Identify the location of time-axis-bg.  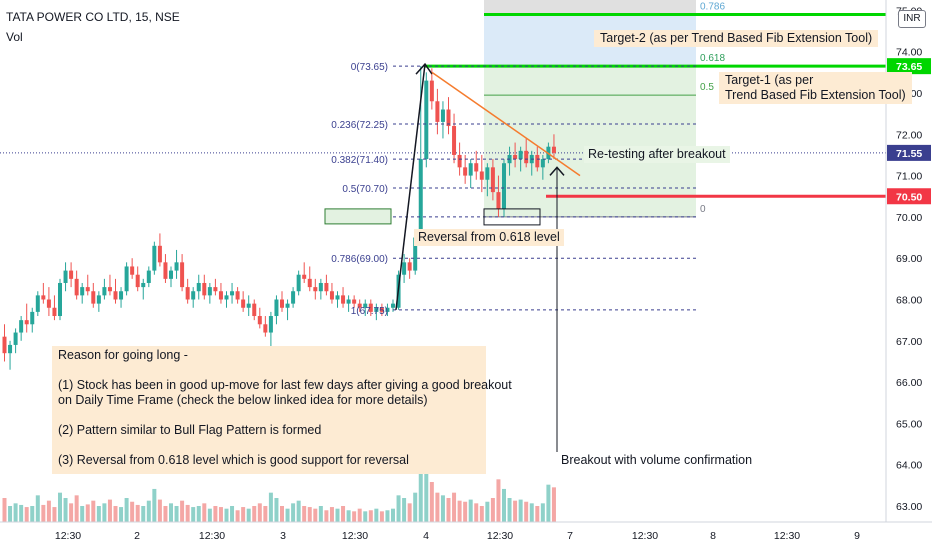
(466, 536).